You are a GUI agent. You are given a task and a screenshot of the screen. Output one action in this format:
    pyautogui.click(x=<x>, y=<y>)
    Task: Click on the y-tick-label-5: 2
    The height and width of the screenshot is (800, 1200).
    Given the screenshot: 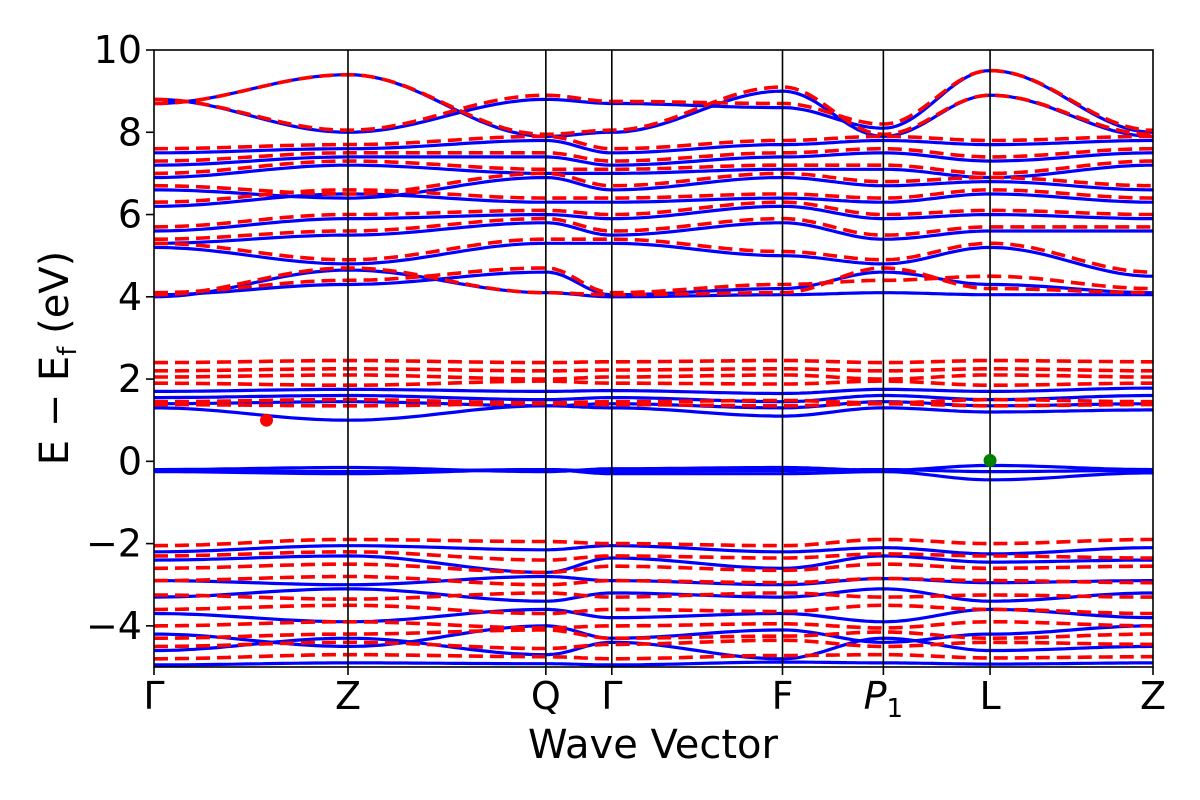 What is the action you would take?
    pyautogui.click(x=130, y=379)
    